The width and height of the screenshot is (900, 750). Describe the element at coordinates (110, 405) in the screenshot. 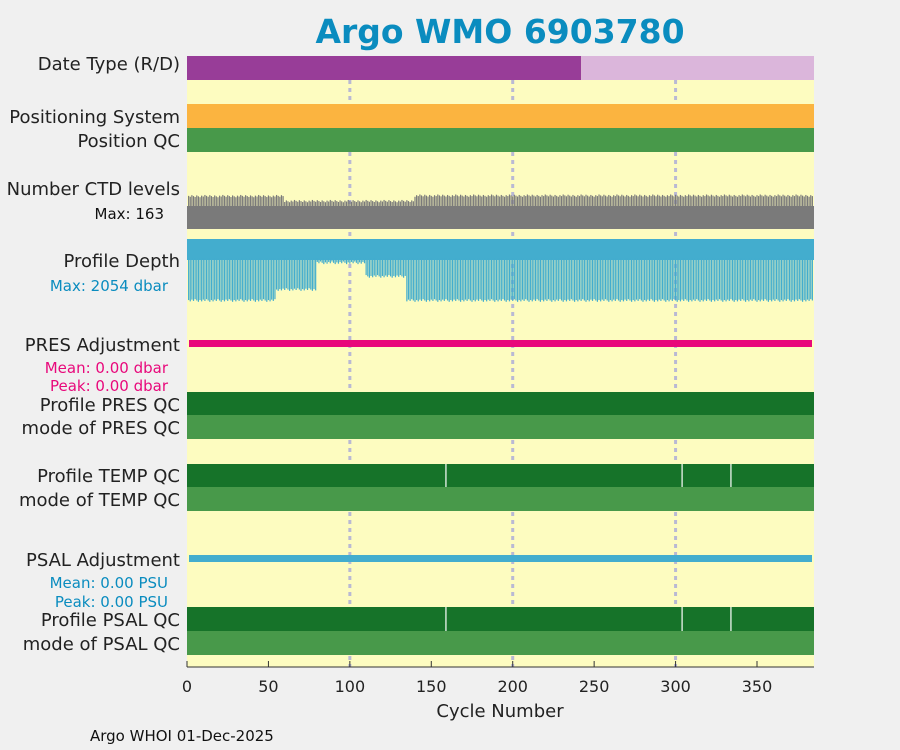

I see `label-profile-pres-qc: Profile PRES QC` at that location.